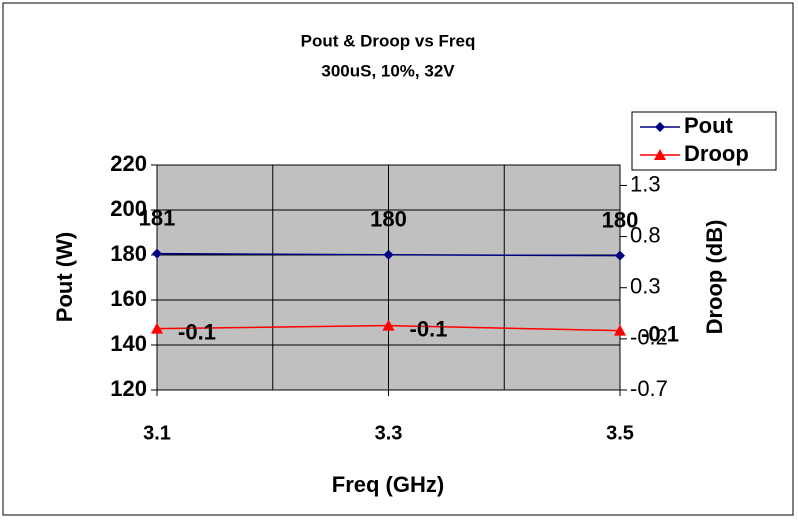  I want to click on x-tick-label: 3.5, so click(620, 433).